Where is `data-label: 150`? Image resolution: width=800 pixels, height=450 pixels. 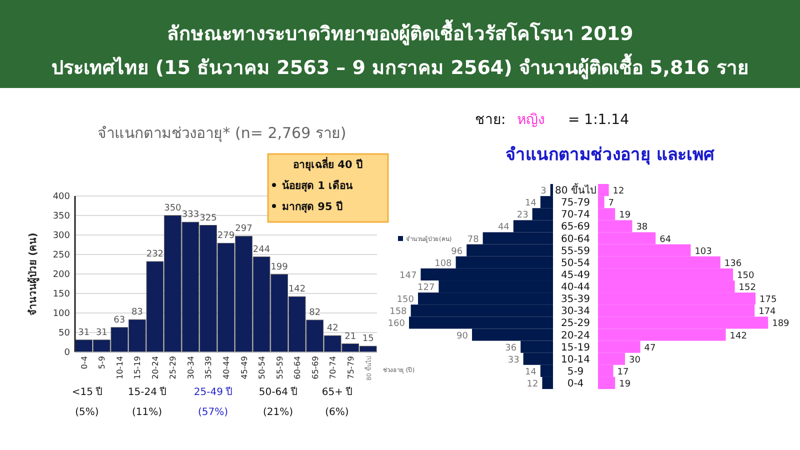 data-label: 150 is located at coordinates (745, 275).